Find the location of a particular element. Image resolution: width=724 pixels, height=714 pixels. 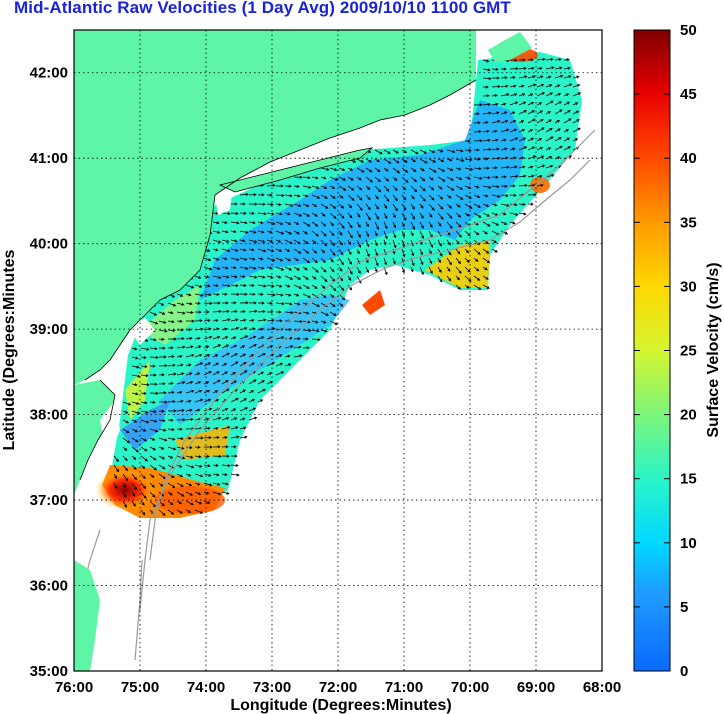

y-tick-label: 36:00 is located at coordinates (49, 586).